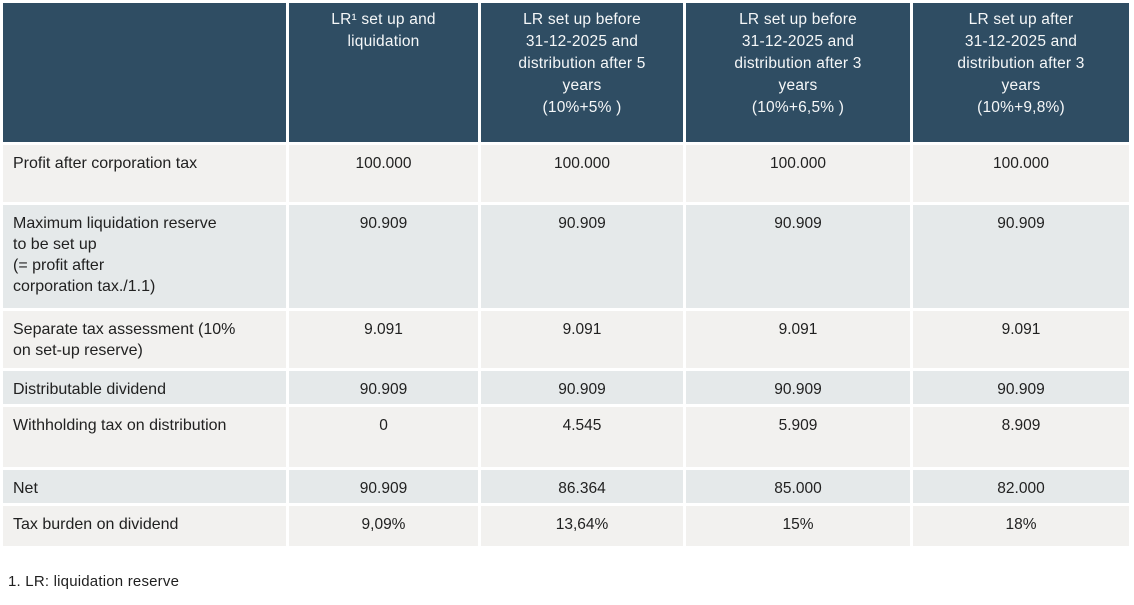 The height and width of the screenshot is (605, 1134). Describe the element at coordinates (144, 437) in the screenshot. I see `row-label: Withholding tax on distribution` at that location.